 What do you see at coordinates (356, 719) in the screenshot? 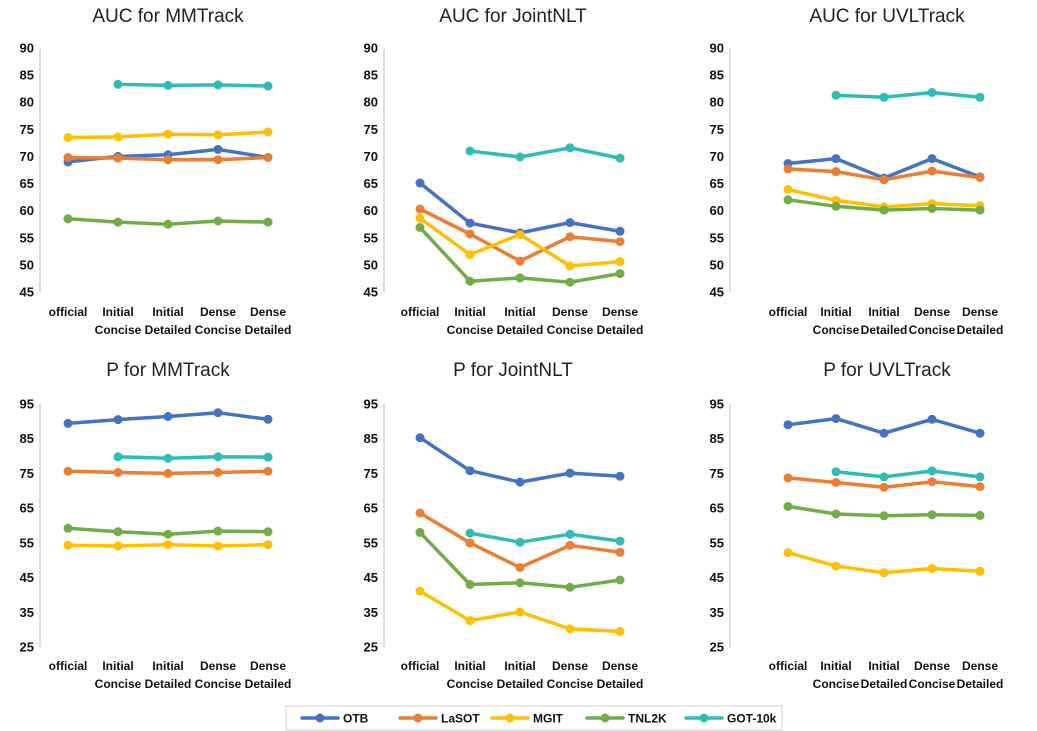
I see `legend-label: OTB` at bounding box center [356, 719].